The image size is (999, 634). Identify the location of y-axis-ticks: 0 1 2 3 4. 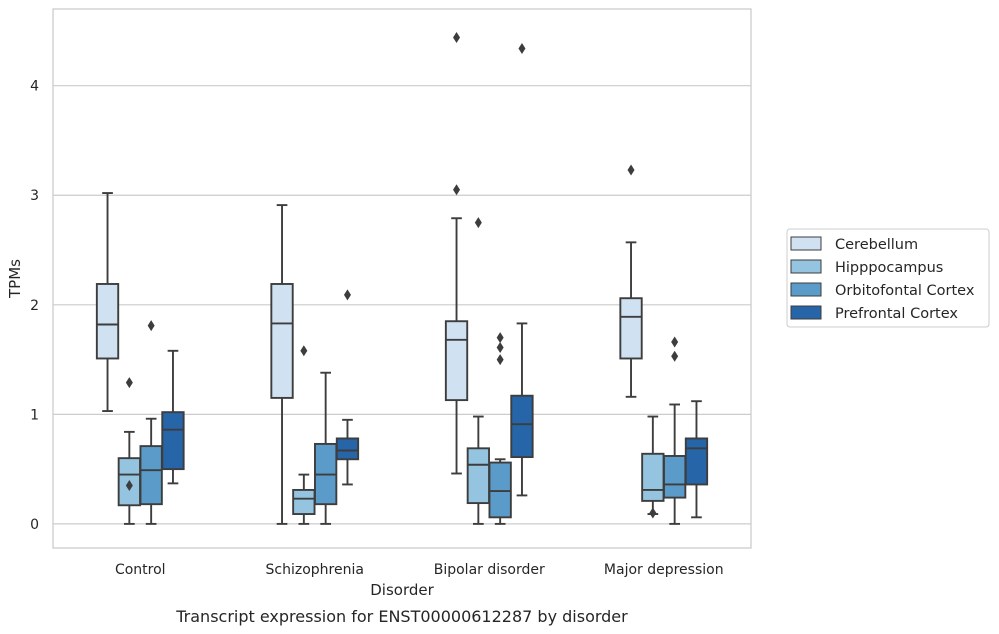
(34, 306).